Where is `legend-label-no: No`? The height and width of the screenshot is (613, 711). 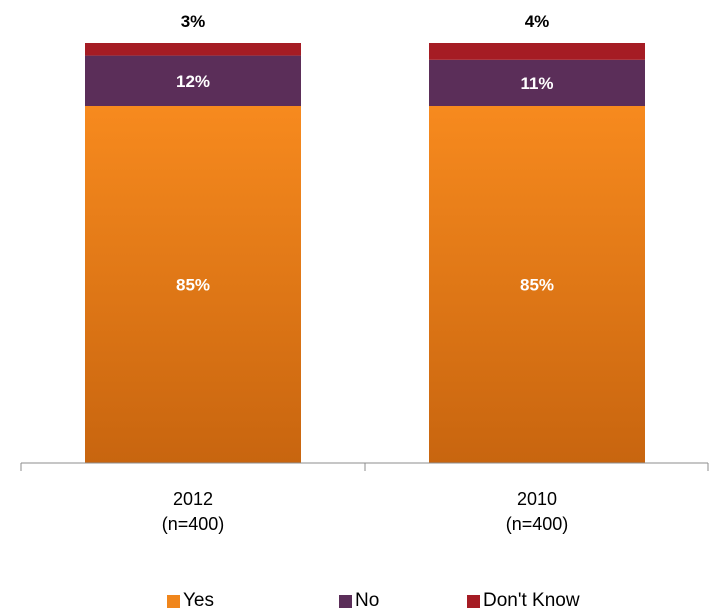 legend-label-no: No is located at coordinates (367, 600).